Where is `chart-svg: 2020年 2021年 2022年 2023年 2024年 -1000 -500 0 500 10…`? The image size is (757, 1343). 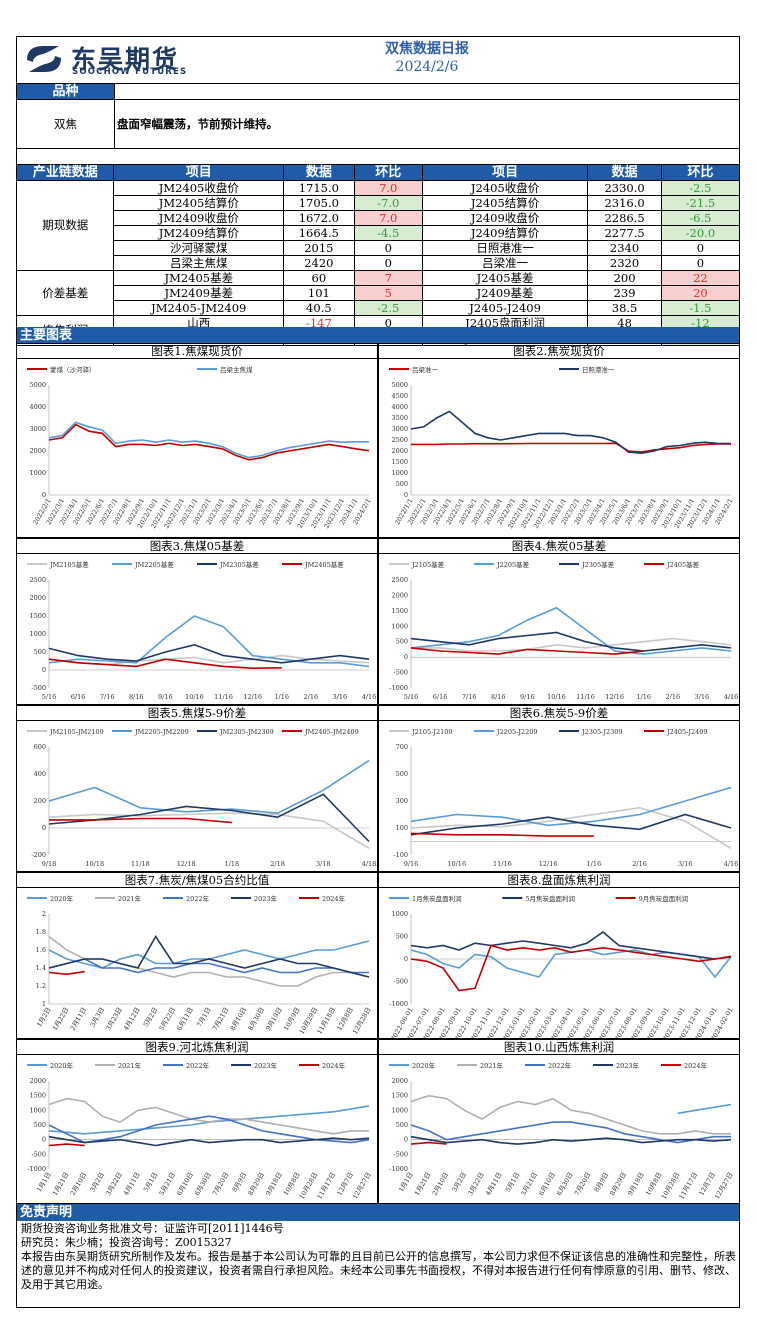
chart-svg: 2020年 2021年 2022年 2023年 2024年 -1000 -500 0 500 10… is located at coordinates (562, 1131).